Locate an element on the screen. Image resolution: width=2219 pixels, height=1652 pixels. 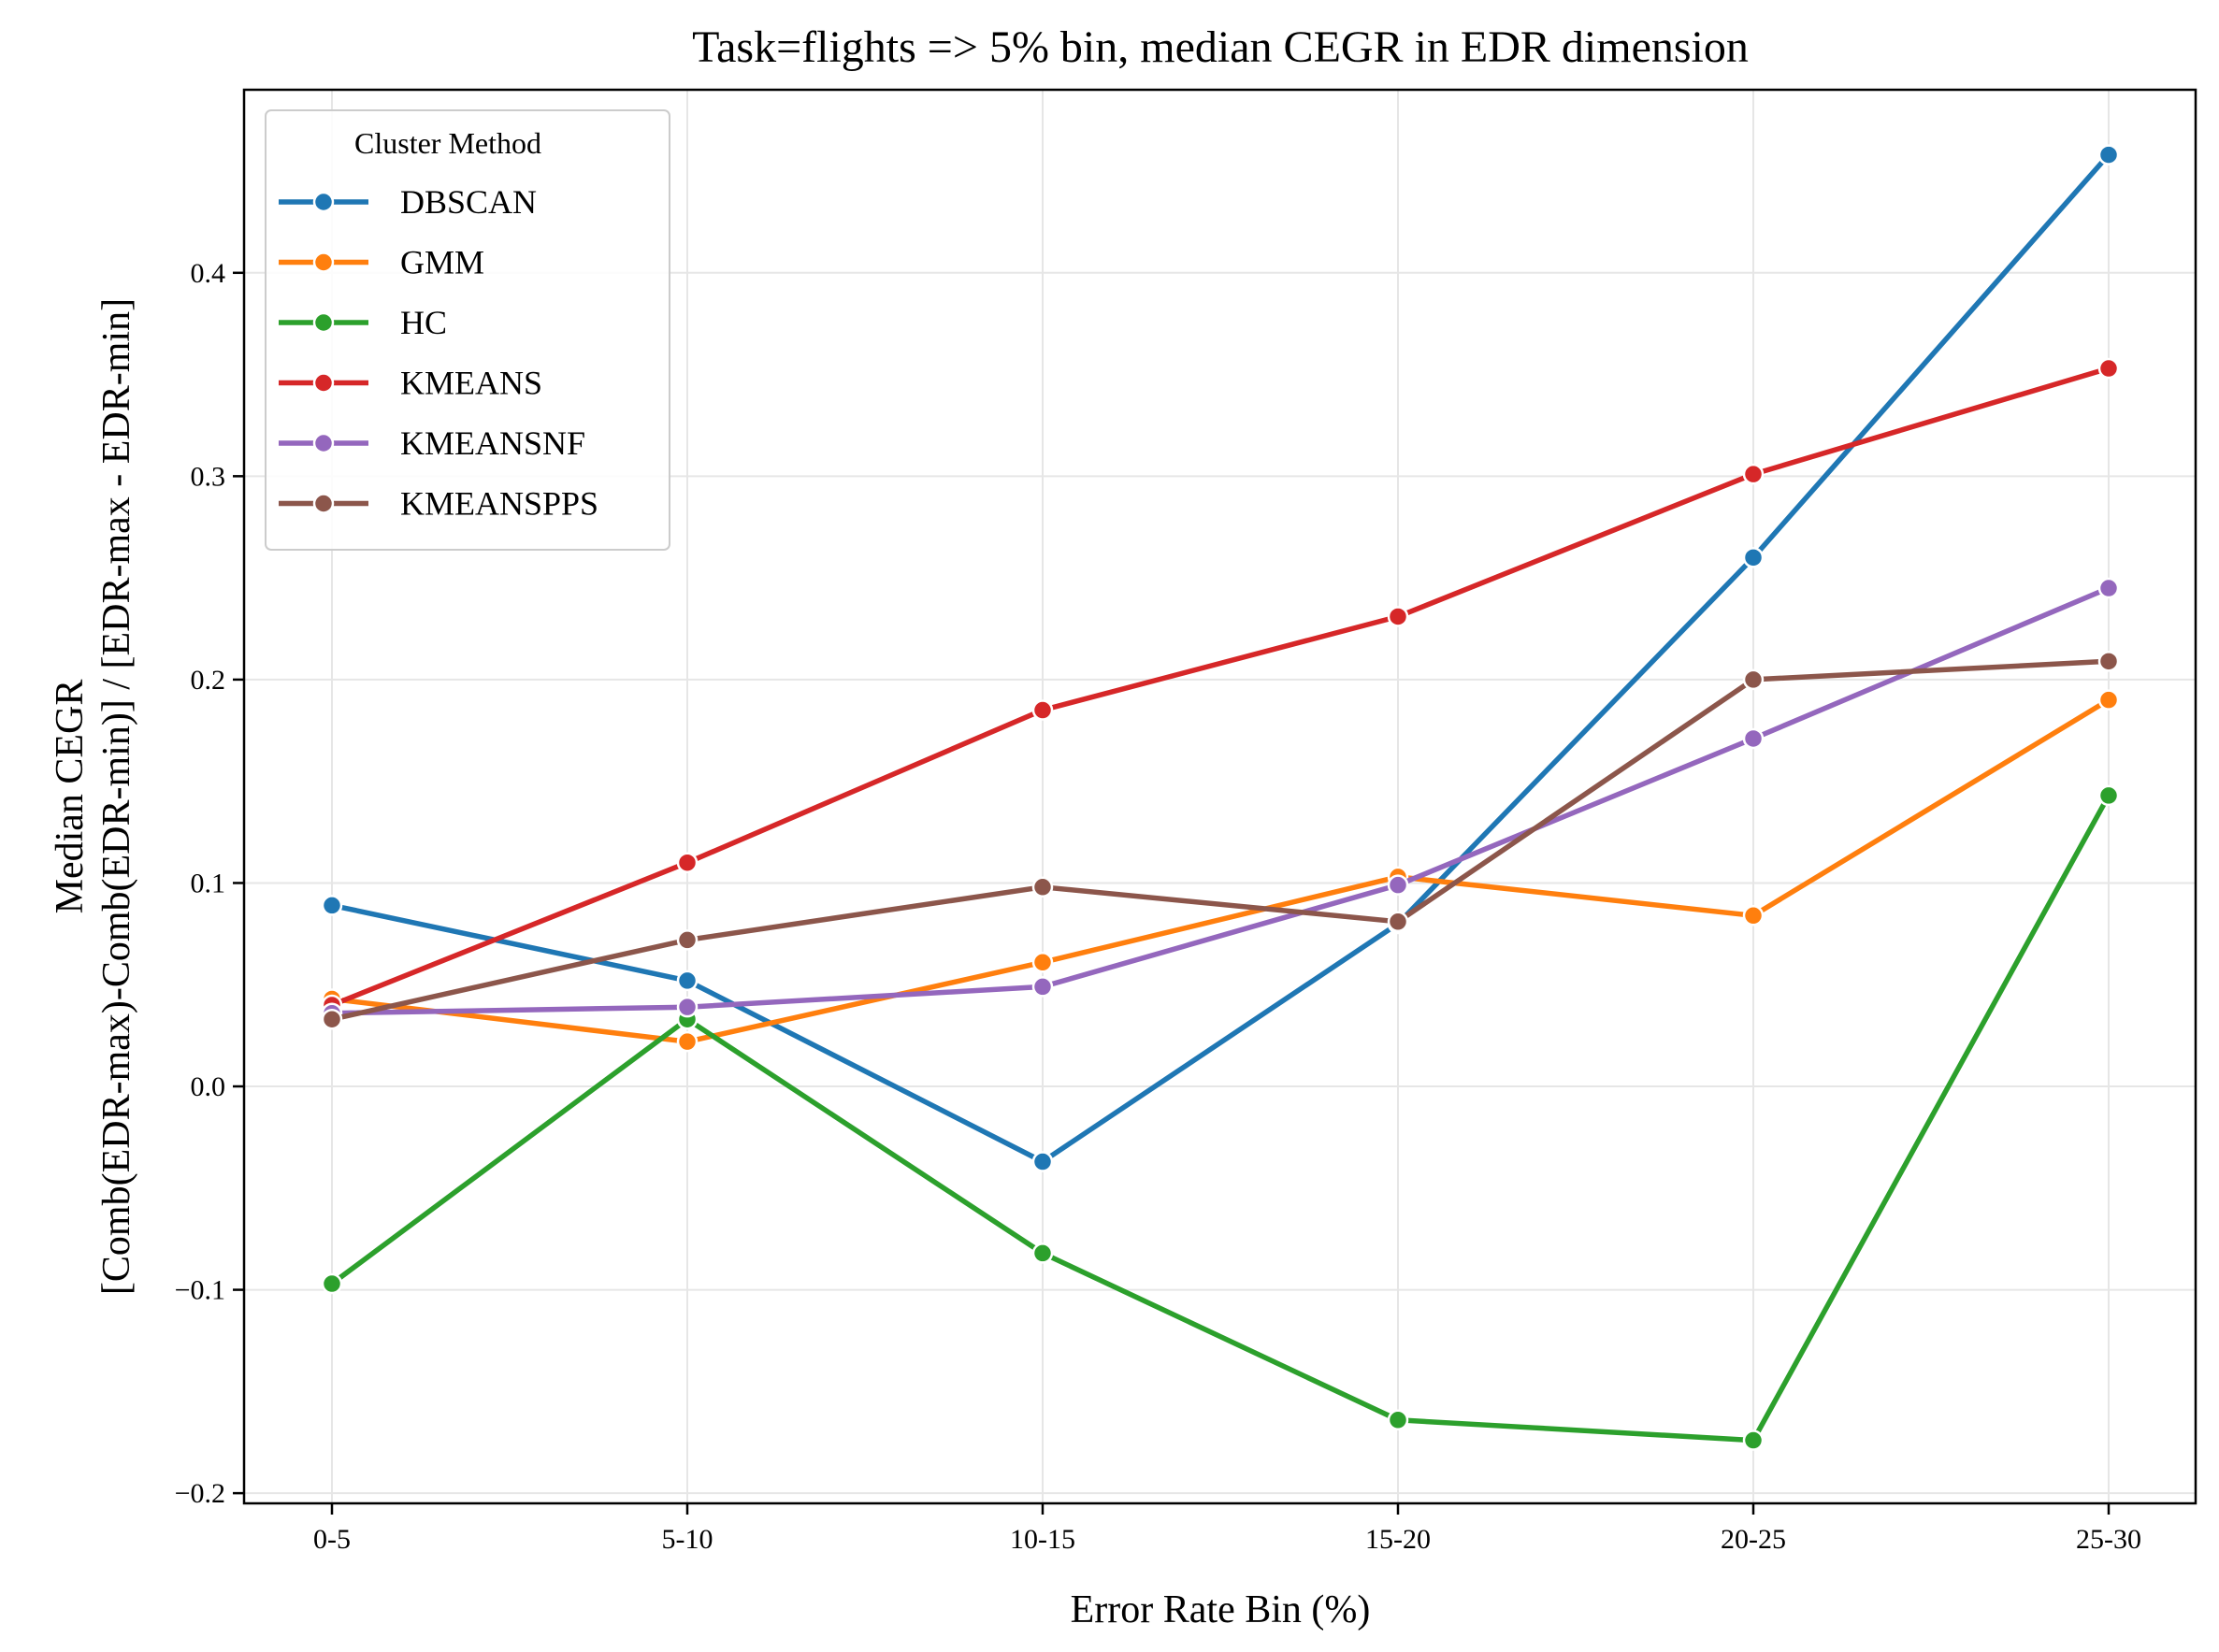
legend-label: GMM is located at coordinates (442, 262).